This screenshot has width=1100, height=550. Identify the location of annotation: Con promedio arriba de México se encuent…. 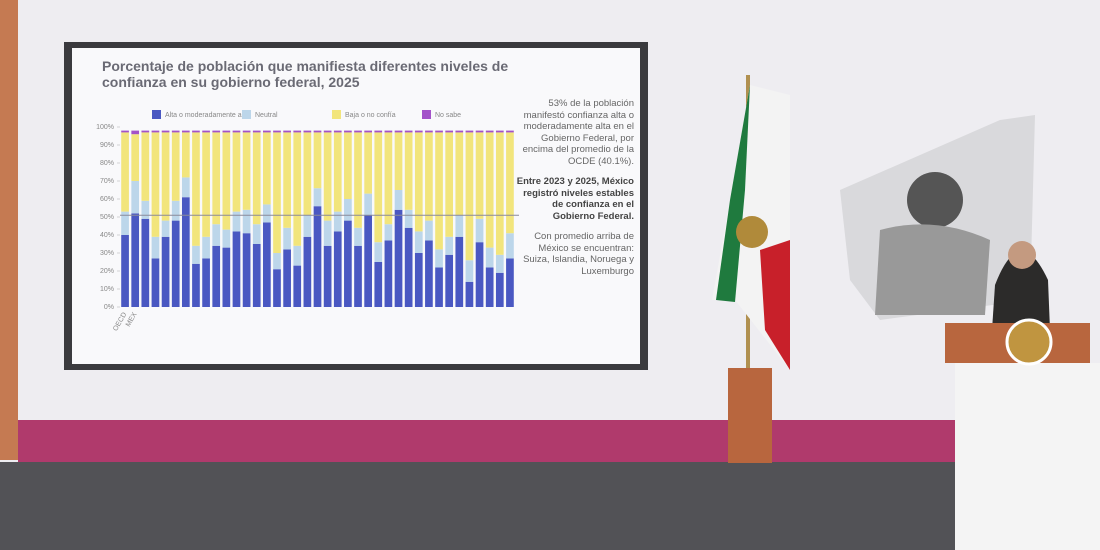
(578, 254).